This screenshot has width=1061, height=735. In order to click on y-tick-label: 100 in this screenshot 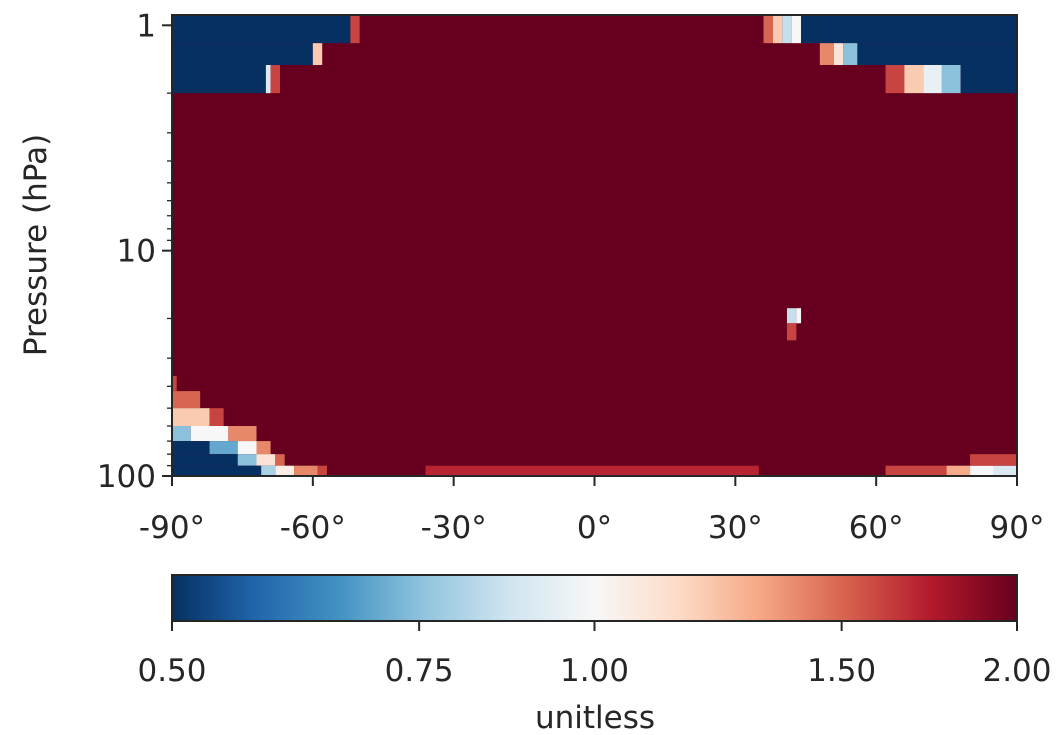, I will do `click(126, 477)`.